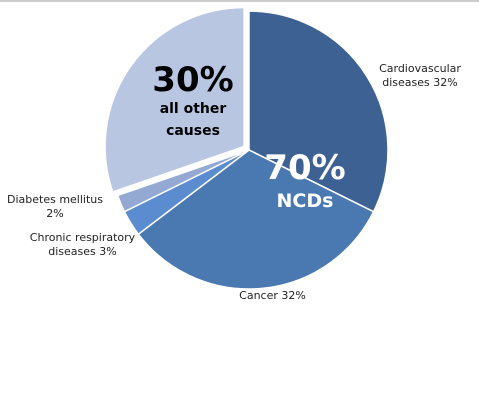 This screenshot has width=479, height=403. I want to click on annotation: 30%, so click(193, 80).